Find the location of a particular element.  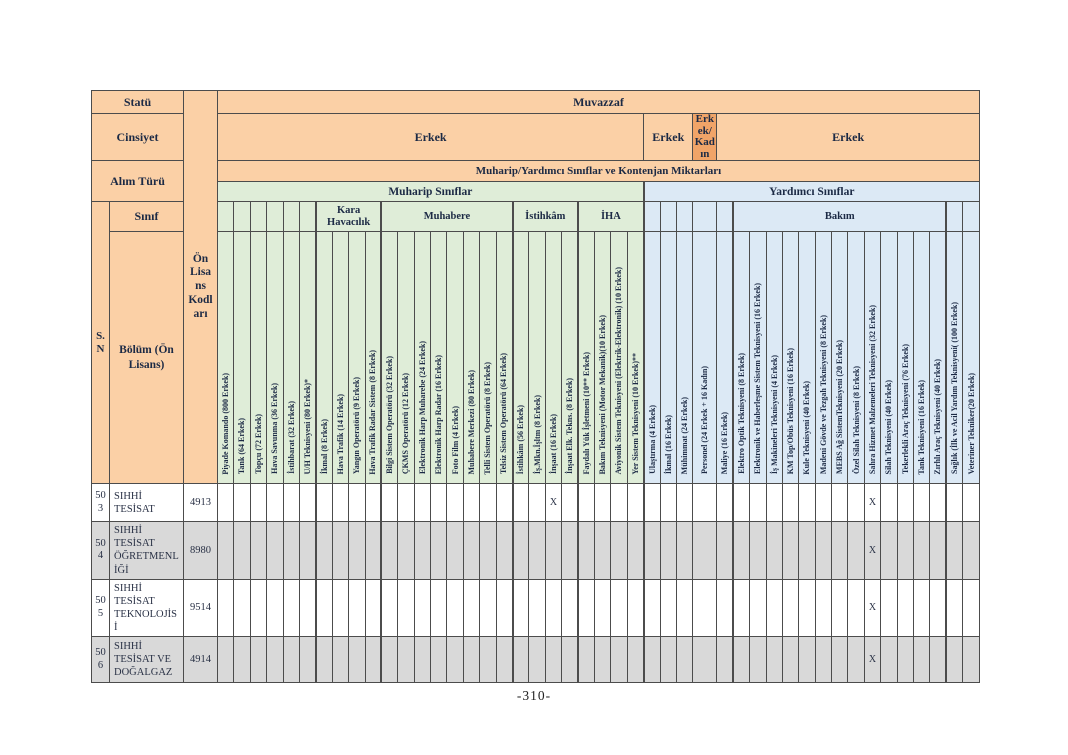

column-header: Elektro Optik Teknisyeni (8 Erkek) is located at coordinates (741, 358).